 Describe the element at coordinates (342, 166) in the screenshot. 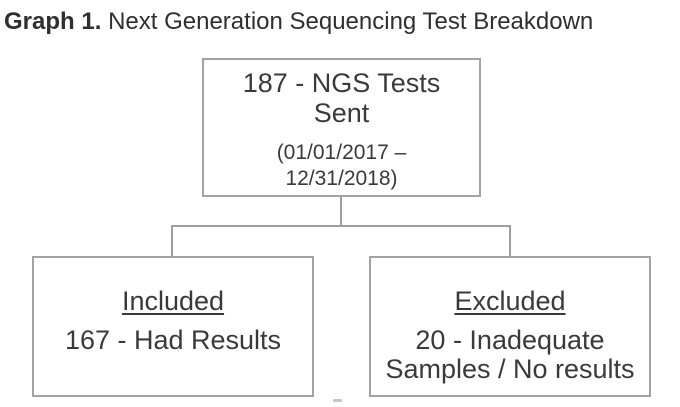

I see `root-node-date-range: (01/01/2017 – 12/31/2018)` at that location.